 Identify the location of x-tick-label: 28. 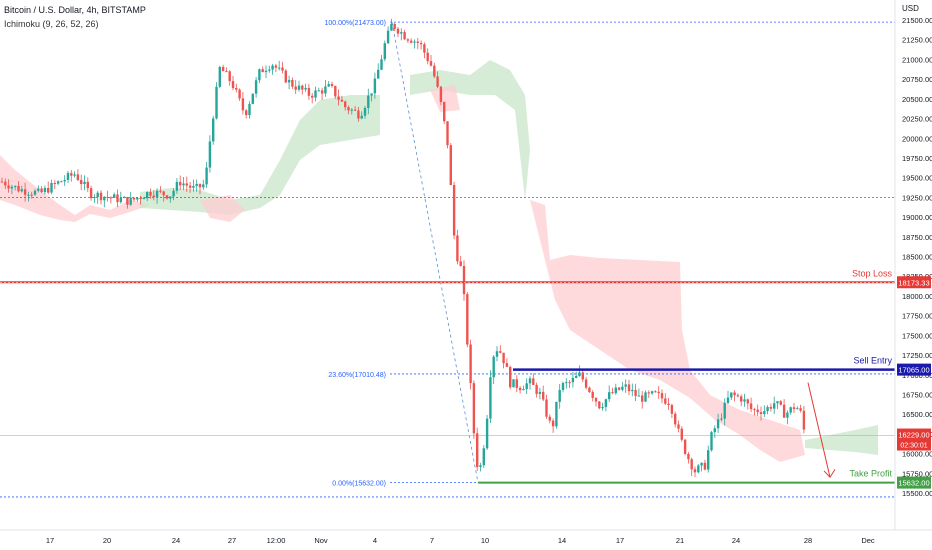
(808, 540).